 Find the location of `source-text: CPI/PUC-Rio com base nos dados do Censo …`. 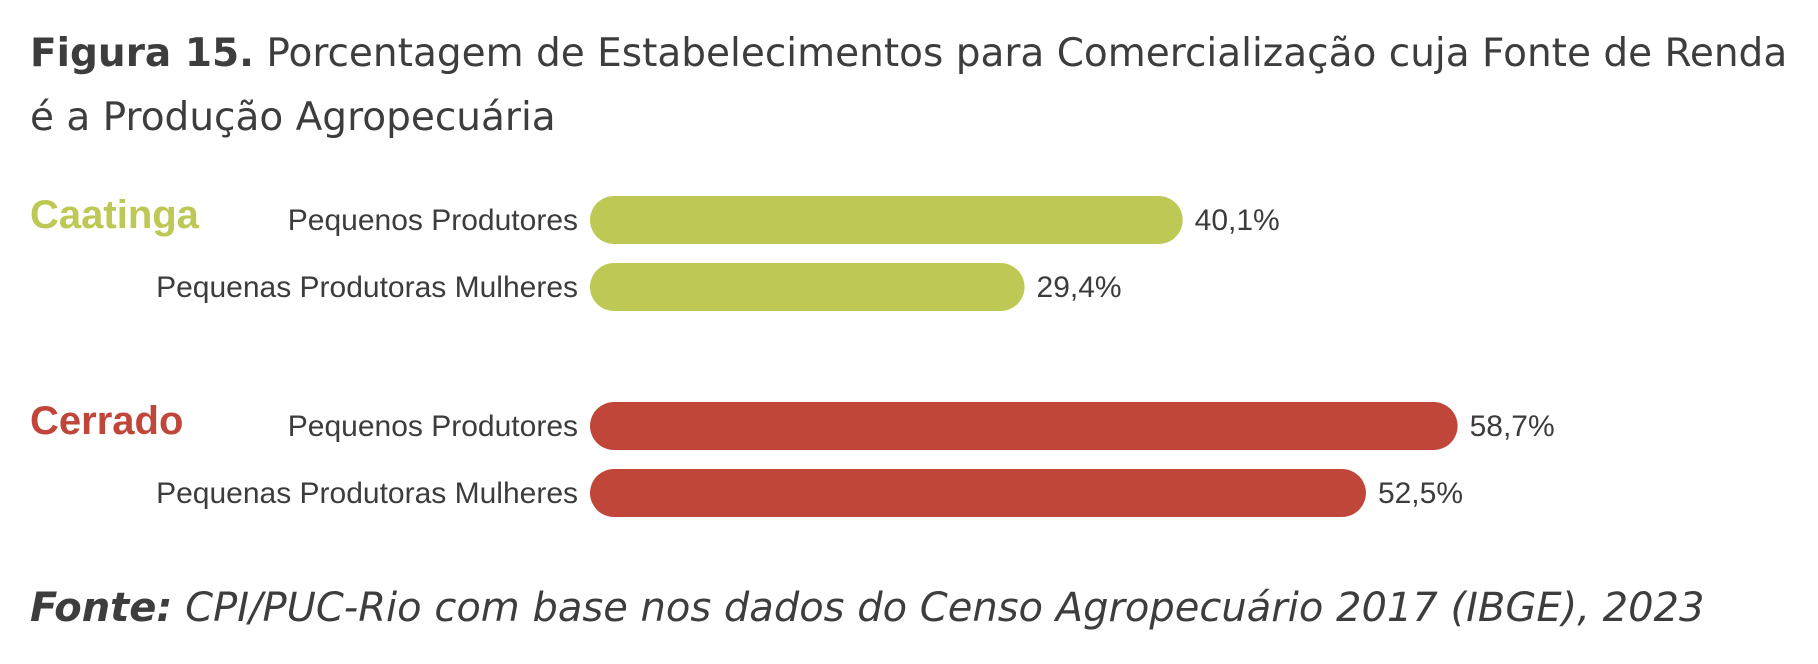

source-text: CPI/PUC-Rio com base nos dados do Censo … is located at coordinates (945, 608).